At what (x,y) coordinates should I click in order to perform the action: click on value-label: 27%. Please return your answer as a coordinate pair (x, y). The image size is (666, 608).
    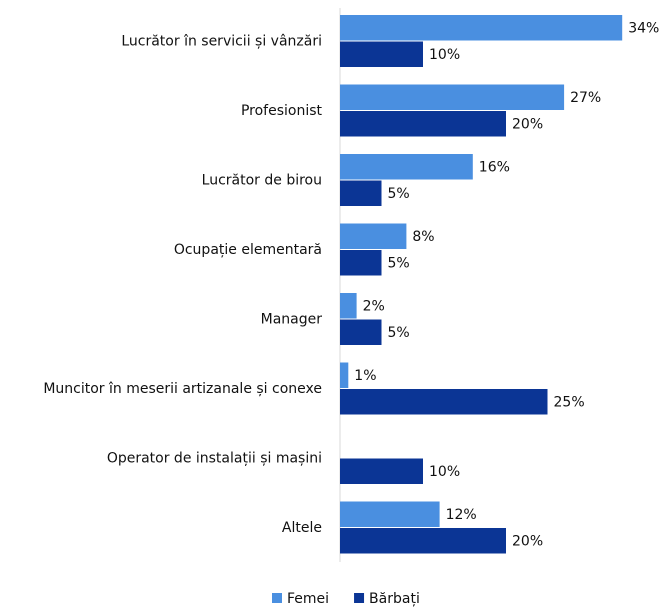
    Looking at the image, I should click on (585, 98).